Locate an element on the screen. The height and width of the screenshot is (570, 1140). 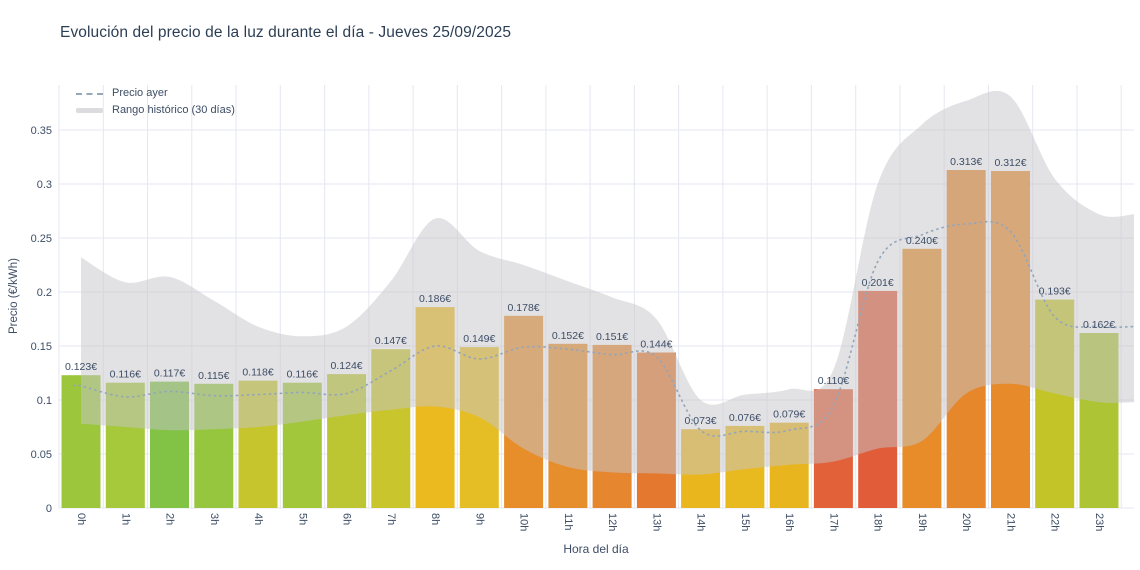
bar-value-label: 0.186€ is located at coordinates (435, 299).